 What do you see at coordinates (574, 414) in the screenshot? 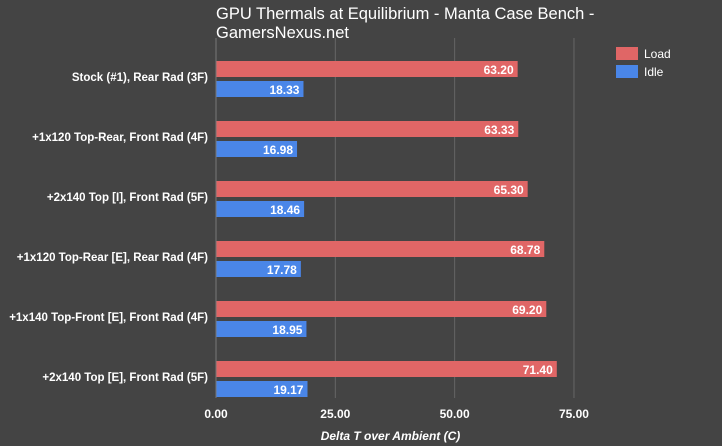
I see `x-tick-label: 75.00` at bounding box center [574, 414].